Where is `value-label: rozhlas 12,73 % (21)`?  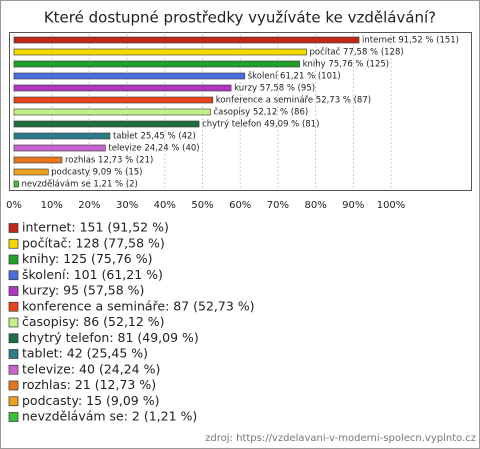 value-label: rozhlas 12,73 % (21) is located at coordinates (109, 161).